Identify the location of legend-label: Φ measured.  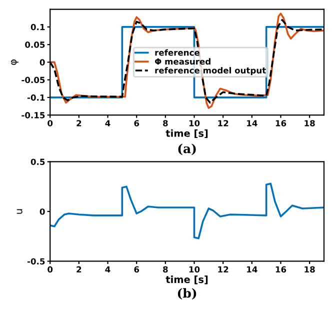
(182, 61).